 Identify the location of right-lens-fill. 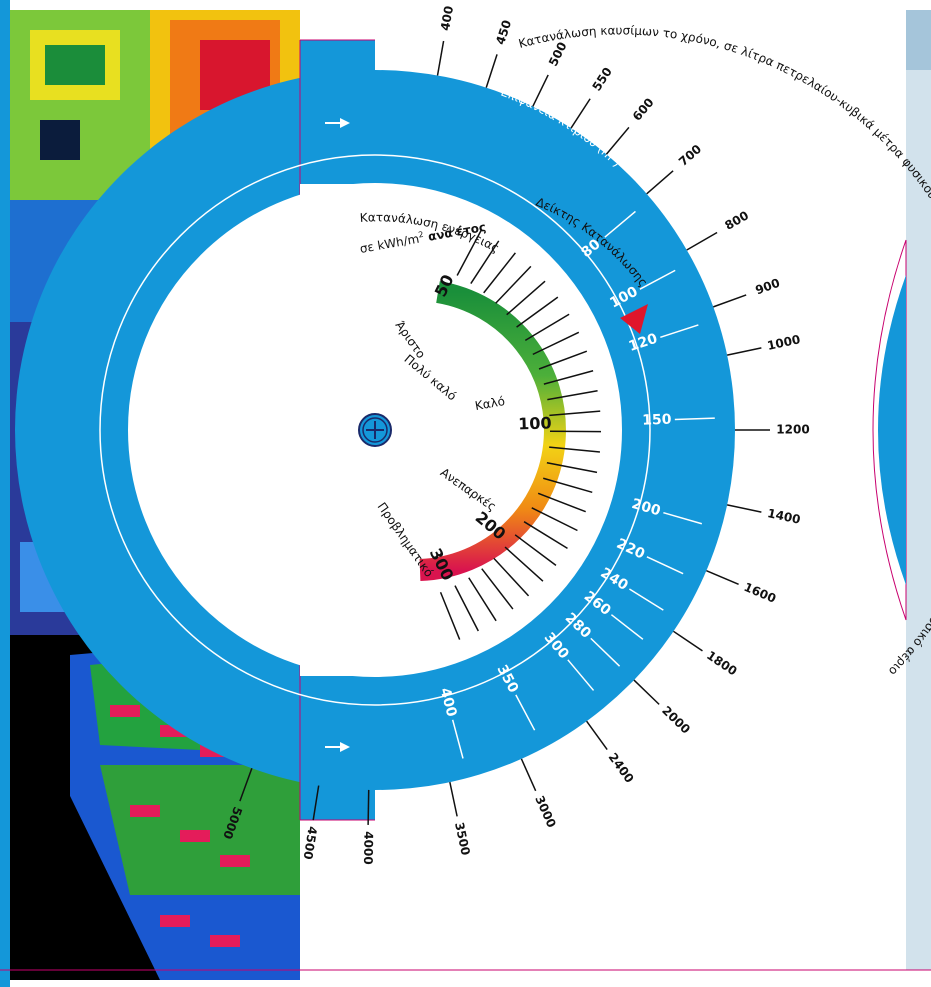
(892, 430).